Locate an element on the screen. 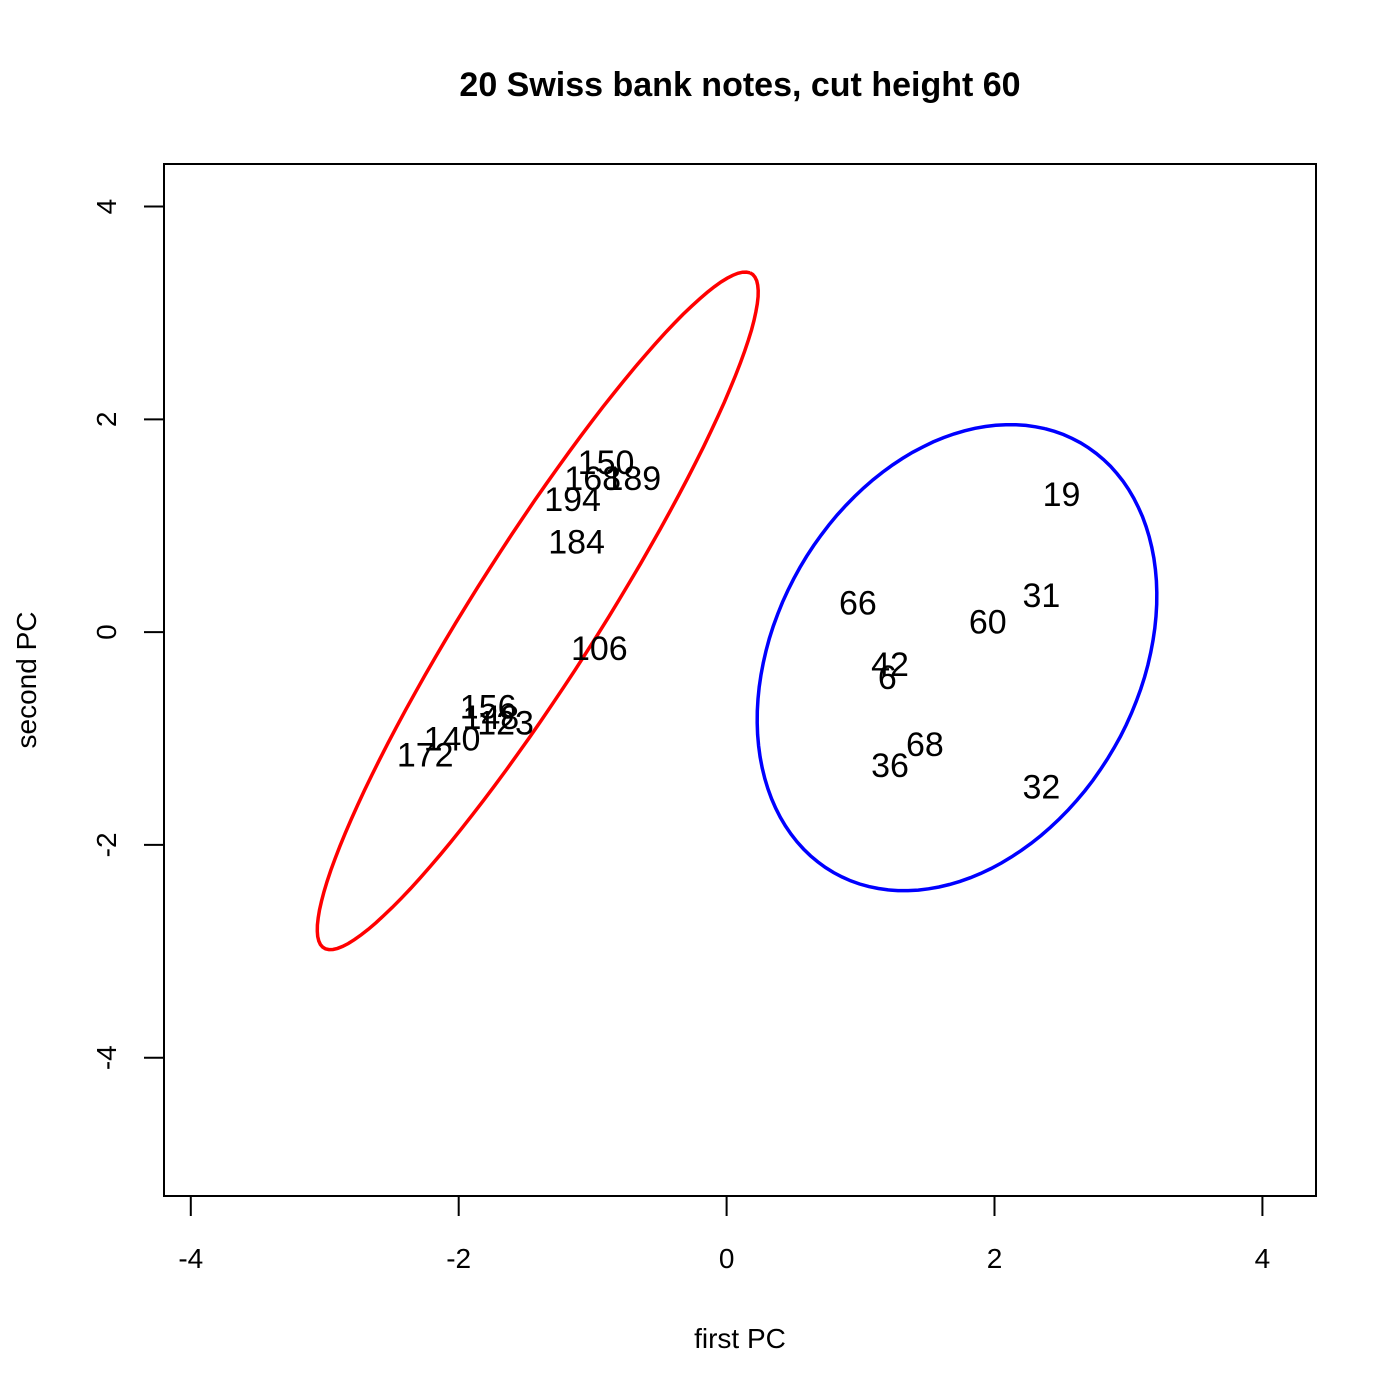  x-axis: -4 -2 0 2 4 is located at coordinates (724, 1234).